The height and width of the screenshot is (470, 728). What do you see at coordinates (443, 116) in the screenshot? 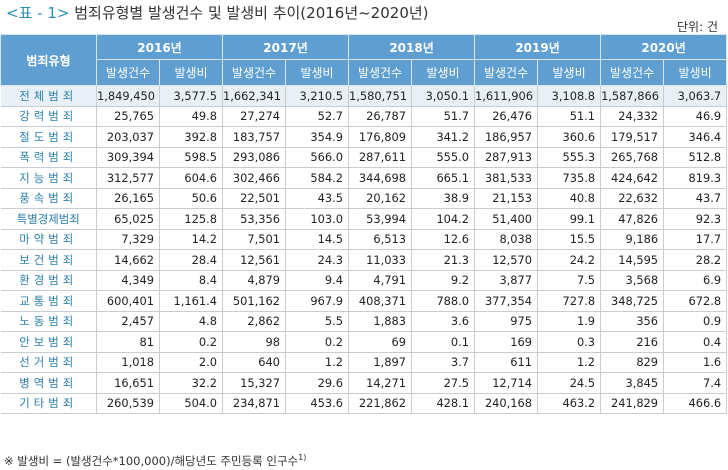
I see `rate-cell: 51.7` at bounding box center [443, 116].